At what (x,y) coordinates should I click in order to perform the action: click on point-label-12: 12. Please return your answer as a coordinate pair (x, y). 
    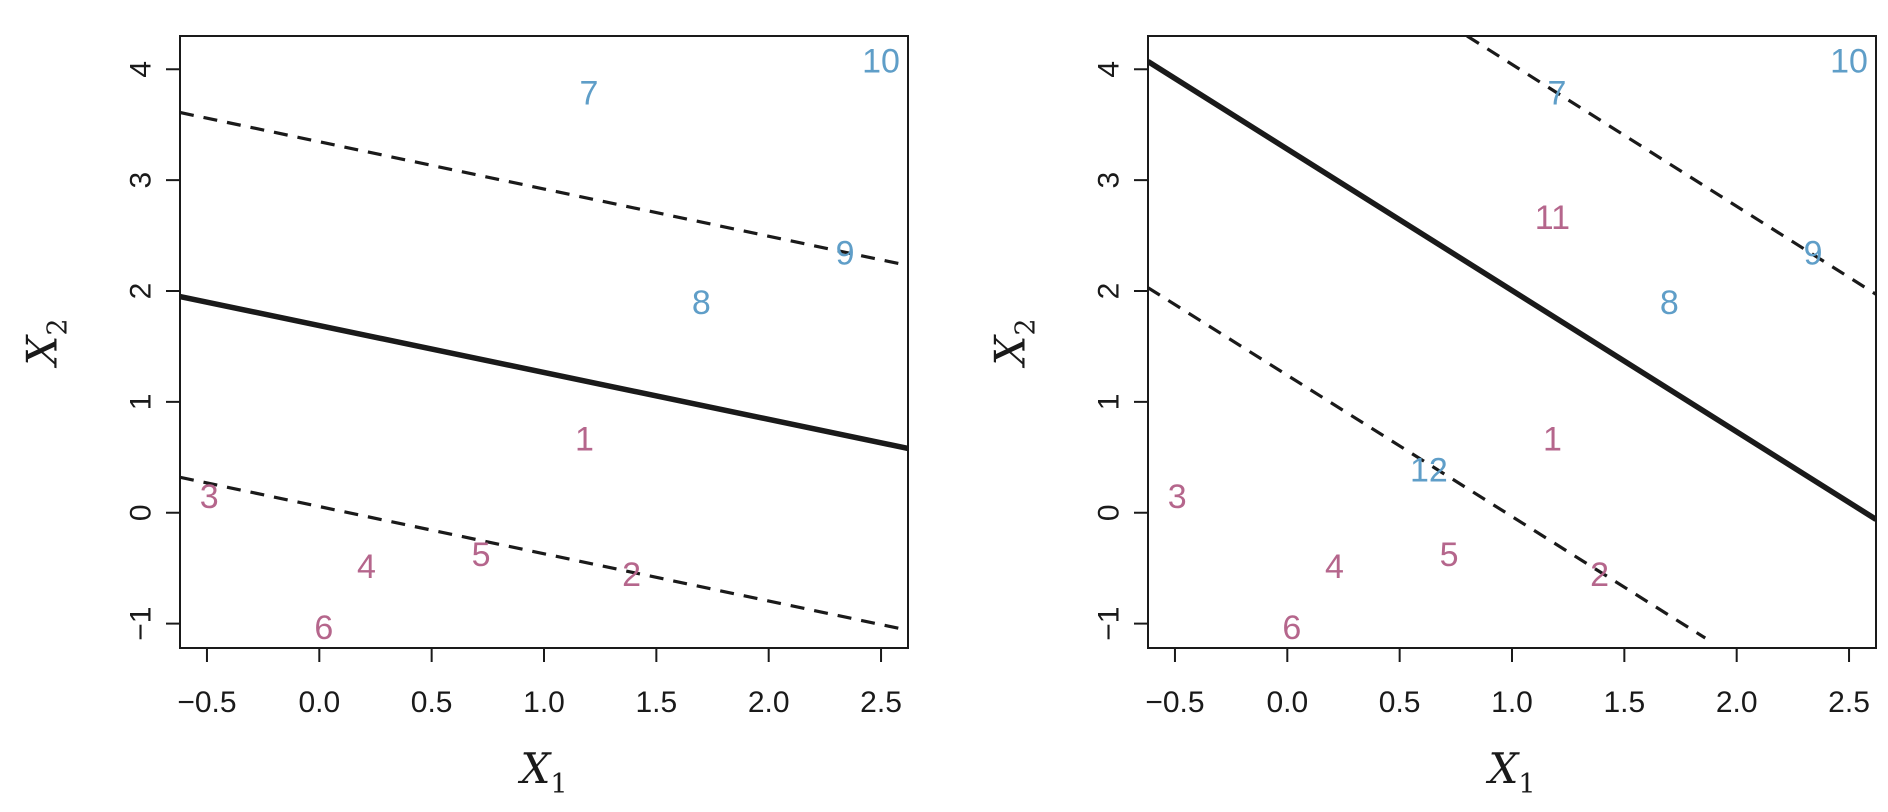
    Looking at the image, I should click on (1429, 471).